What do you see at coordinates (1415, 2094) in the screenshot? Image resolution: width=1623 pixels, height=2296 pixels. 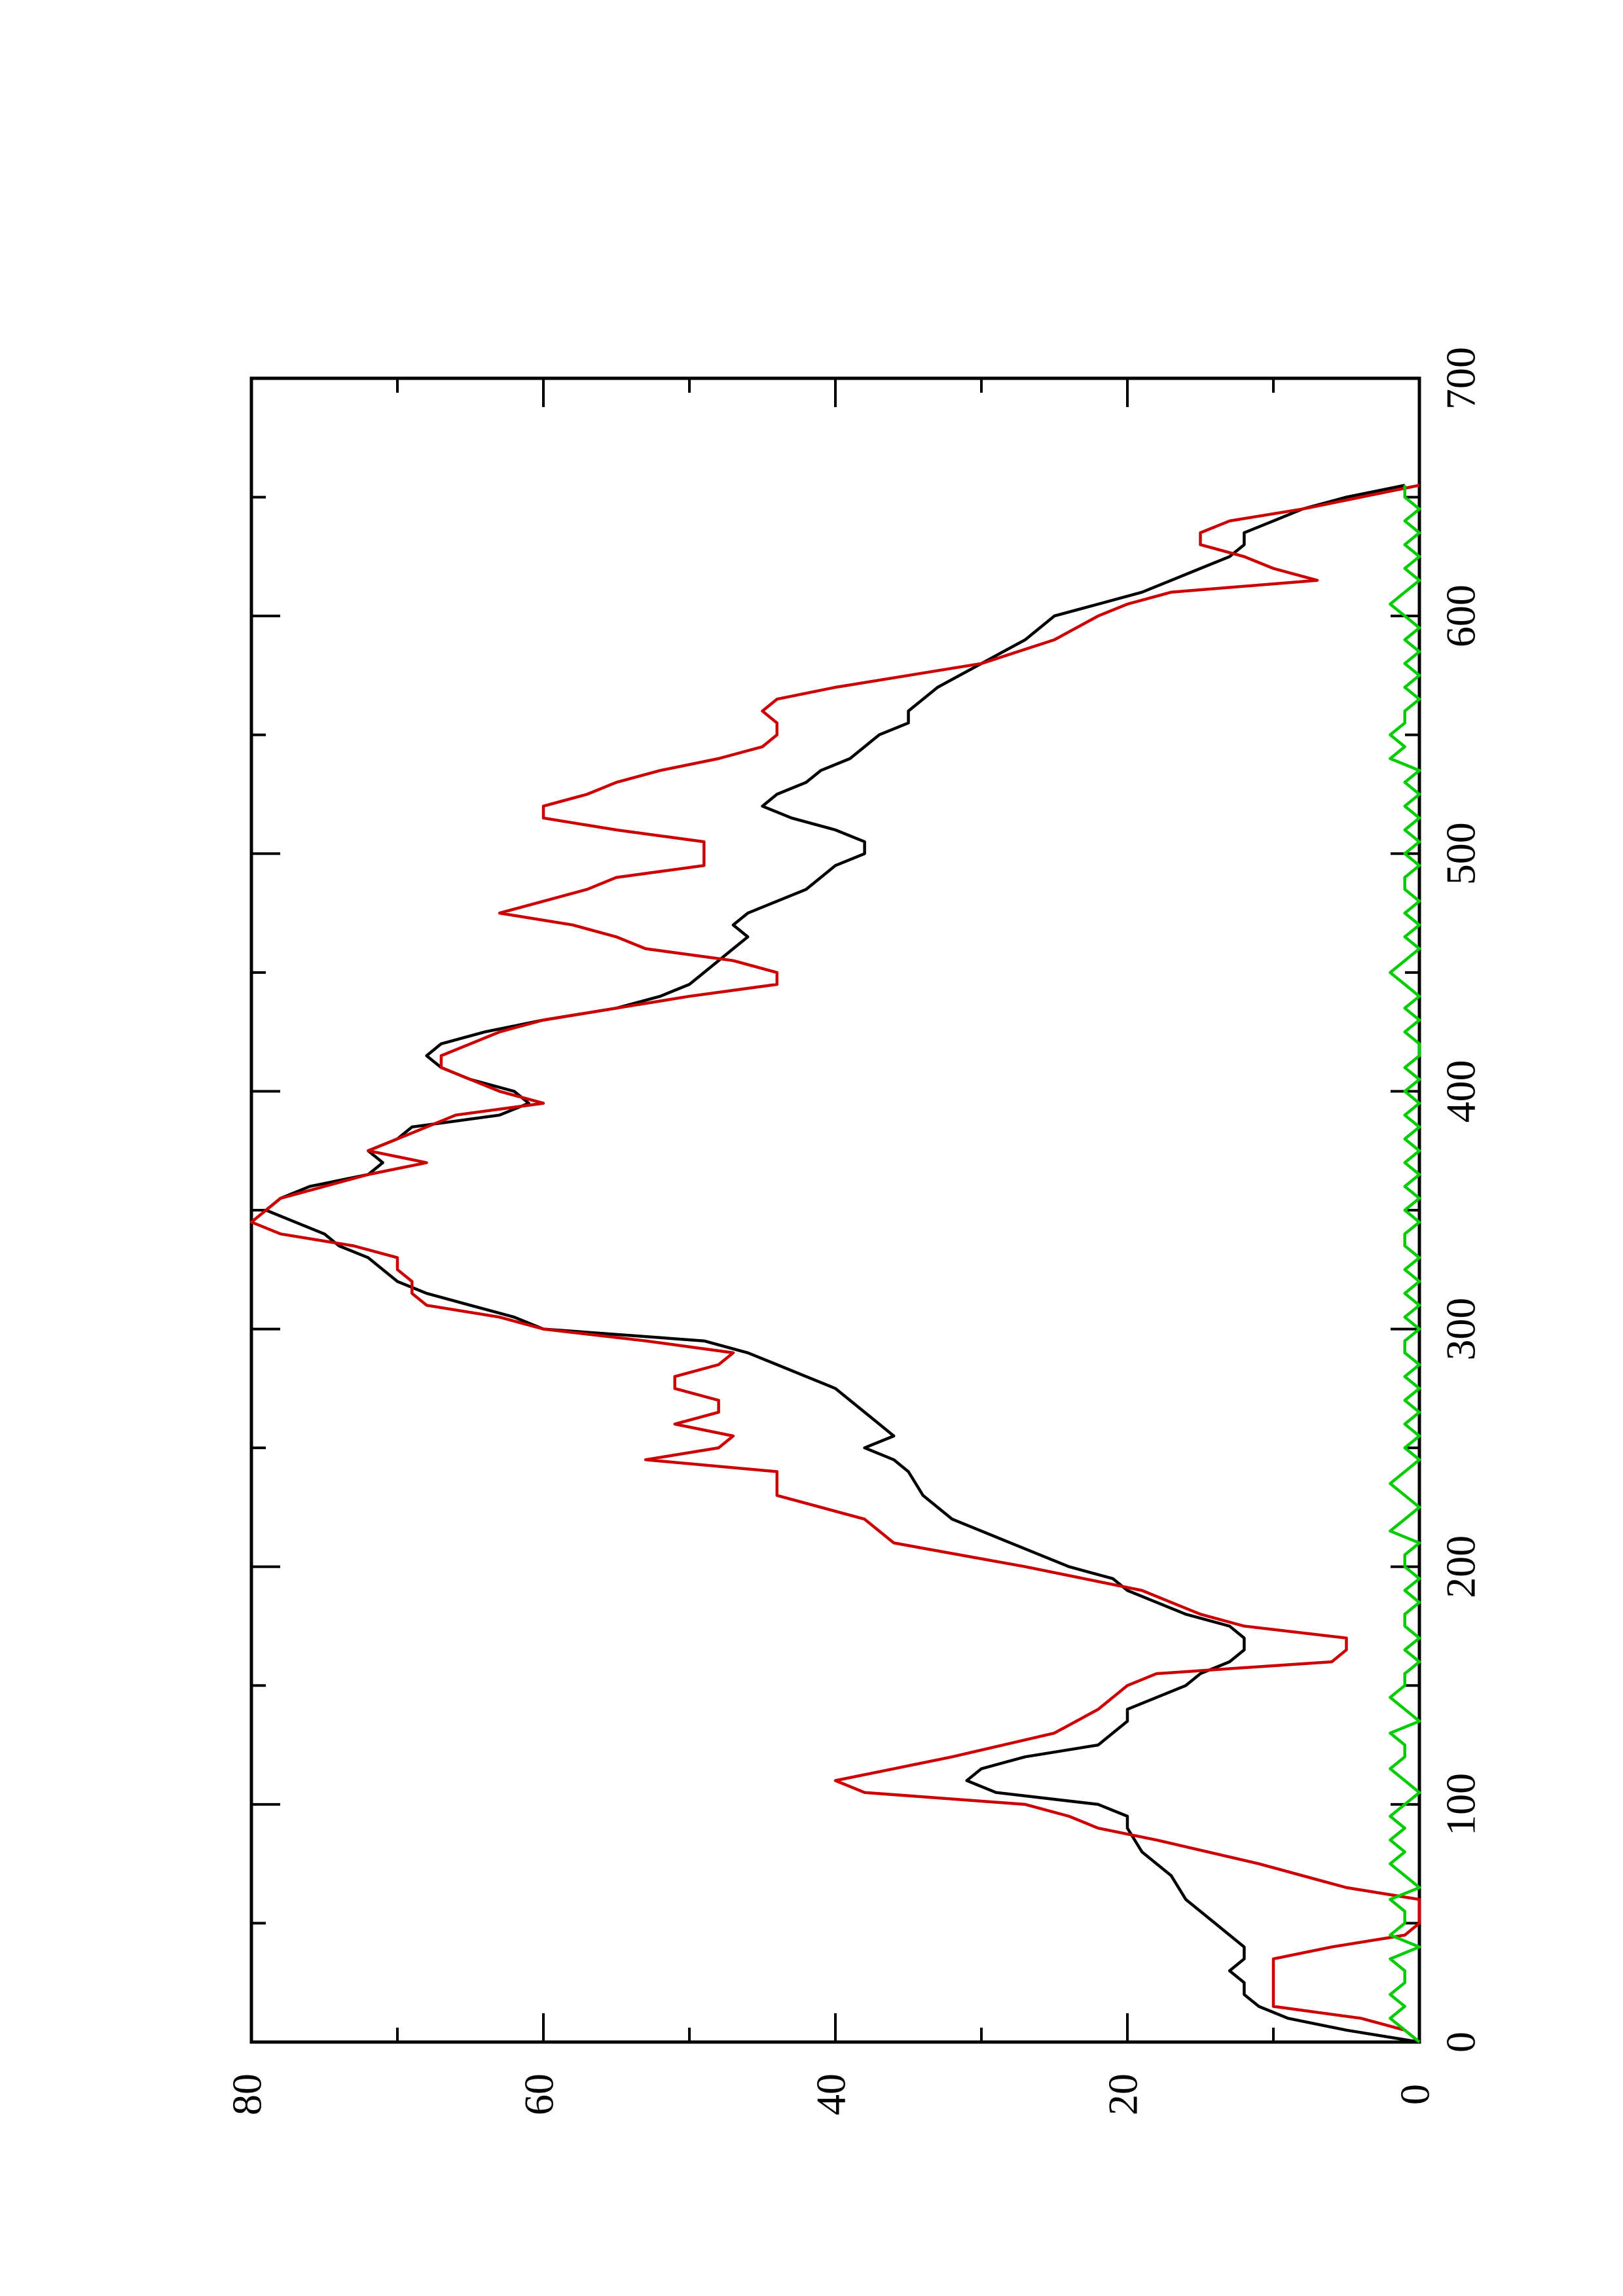 I see `y-tick-label: 0` at bounding box center [1415, 2094].